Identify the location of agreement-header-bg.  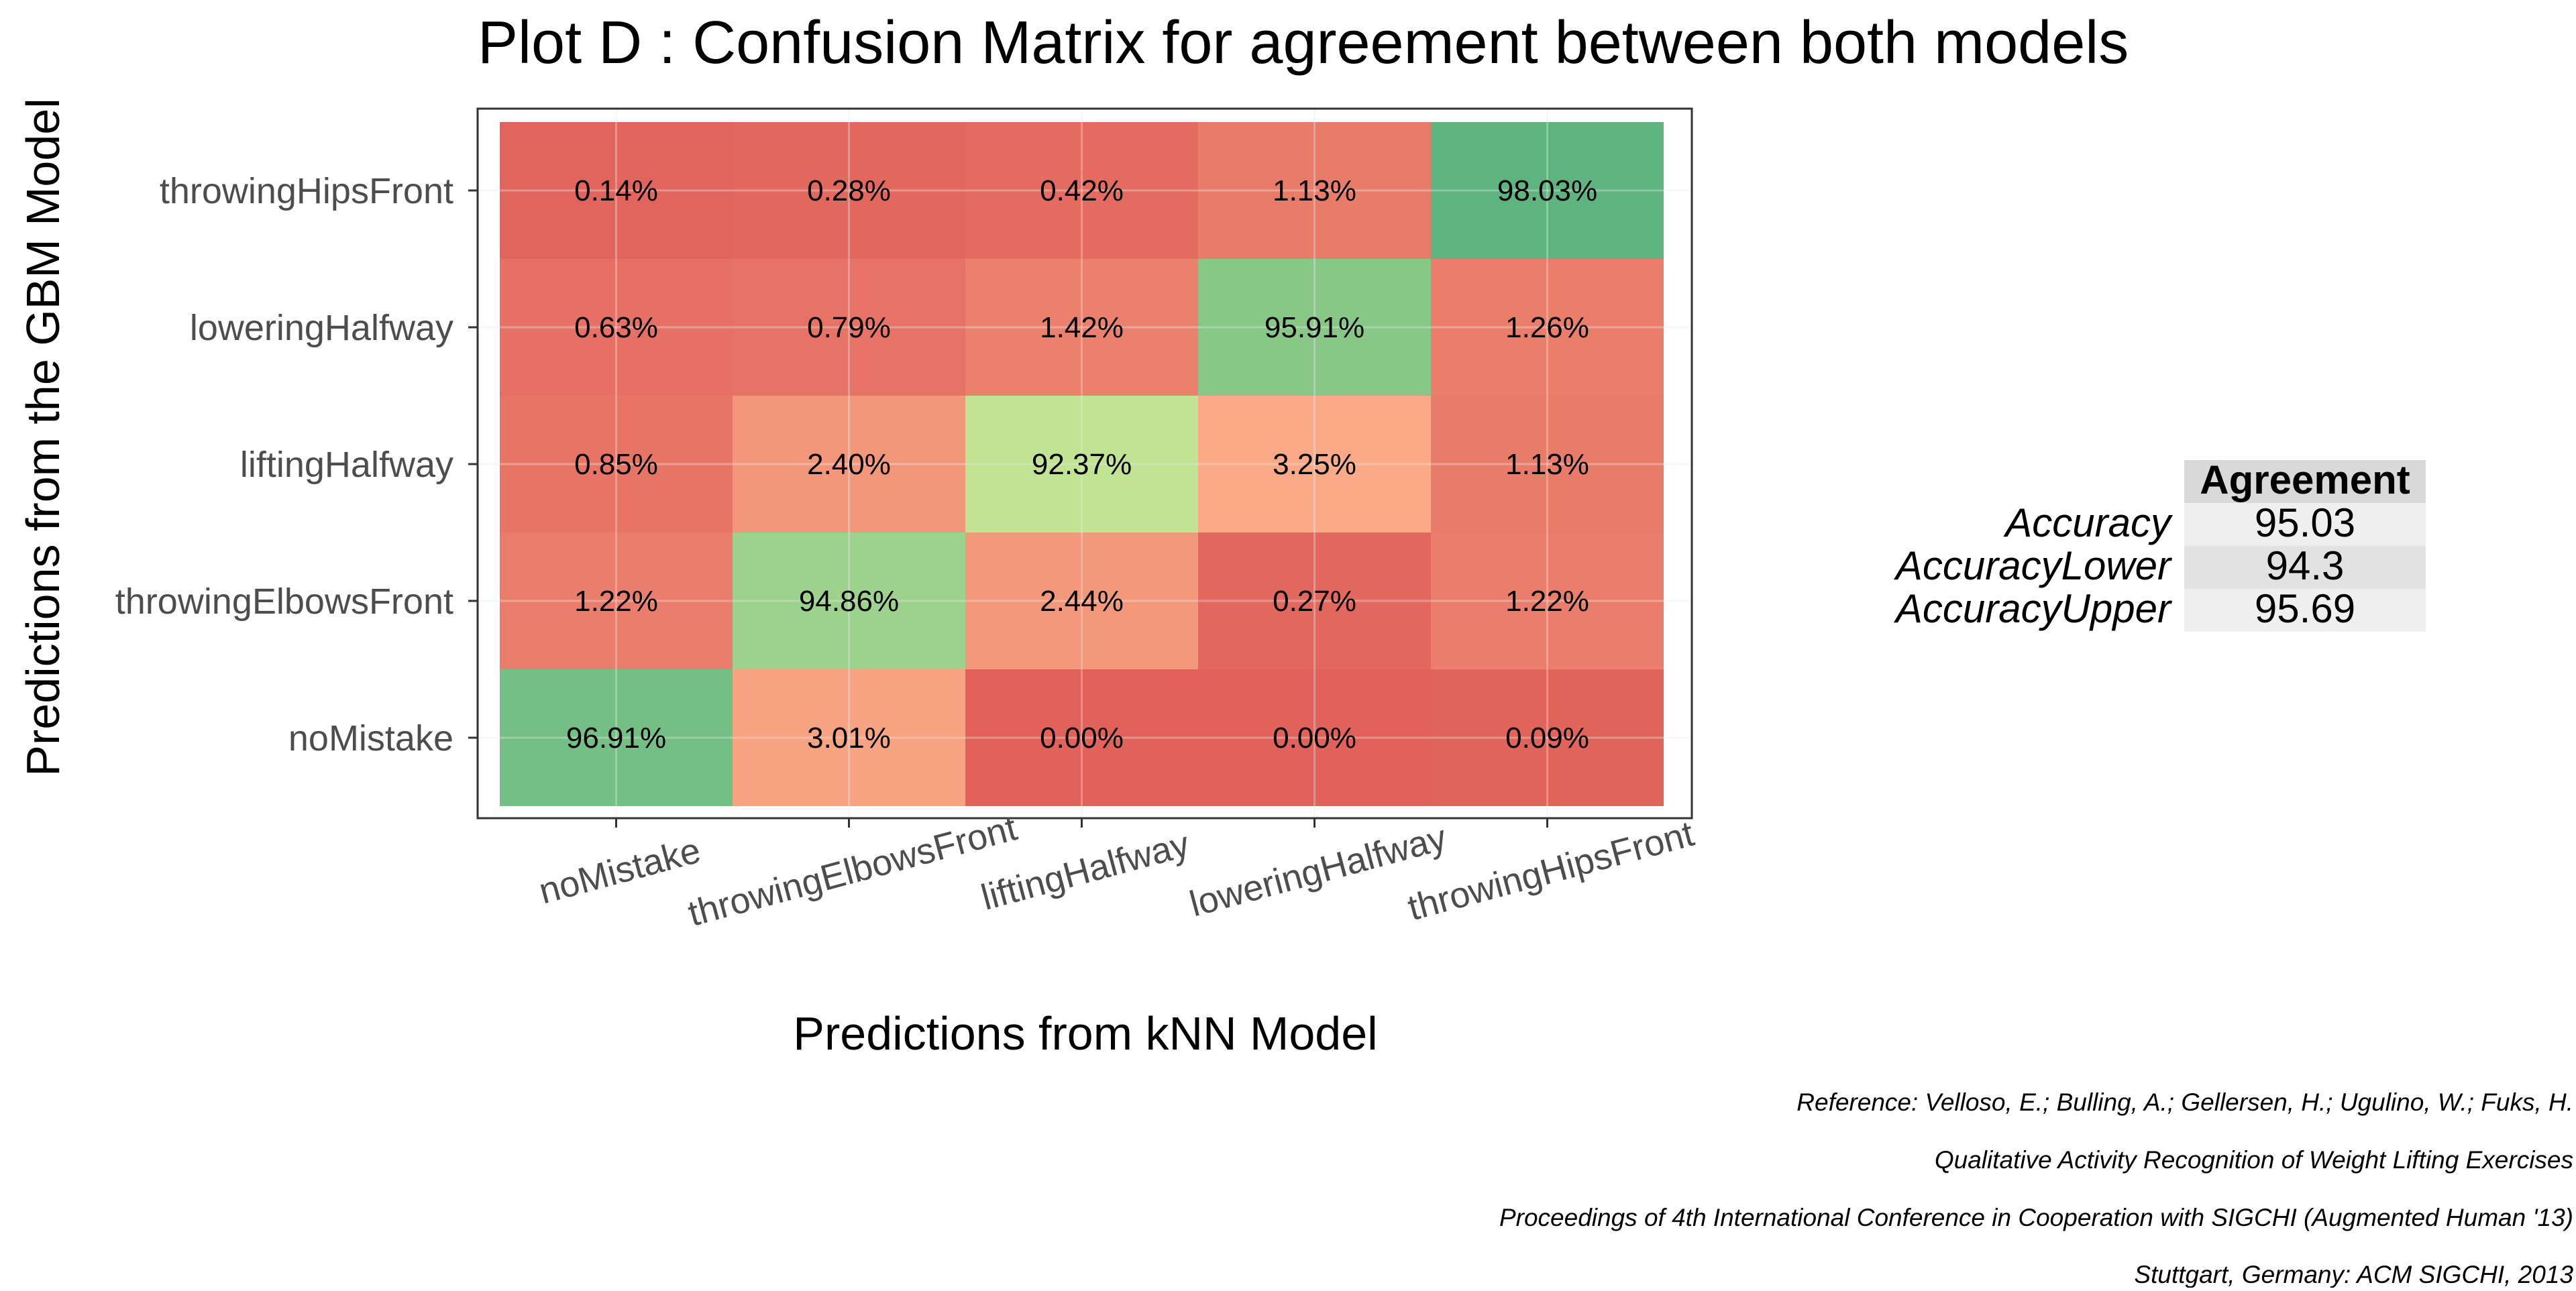
(2305, 481).